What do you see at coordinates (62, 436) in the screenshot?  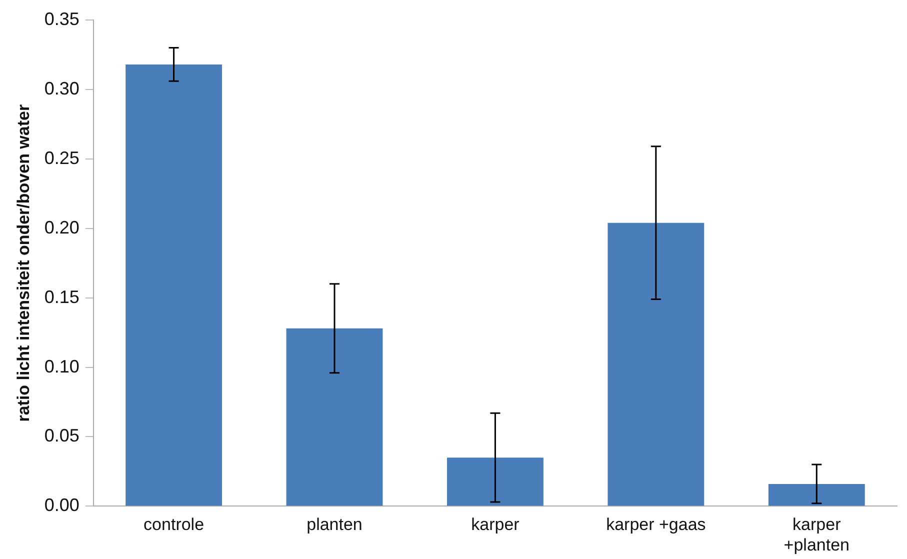 I see `y-tick-label: 0.05` at bounding box center [62, 436].